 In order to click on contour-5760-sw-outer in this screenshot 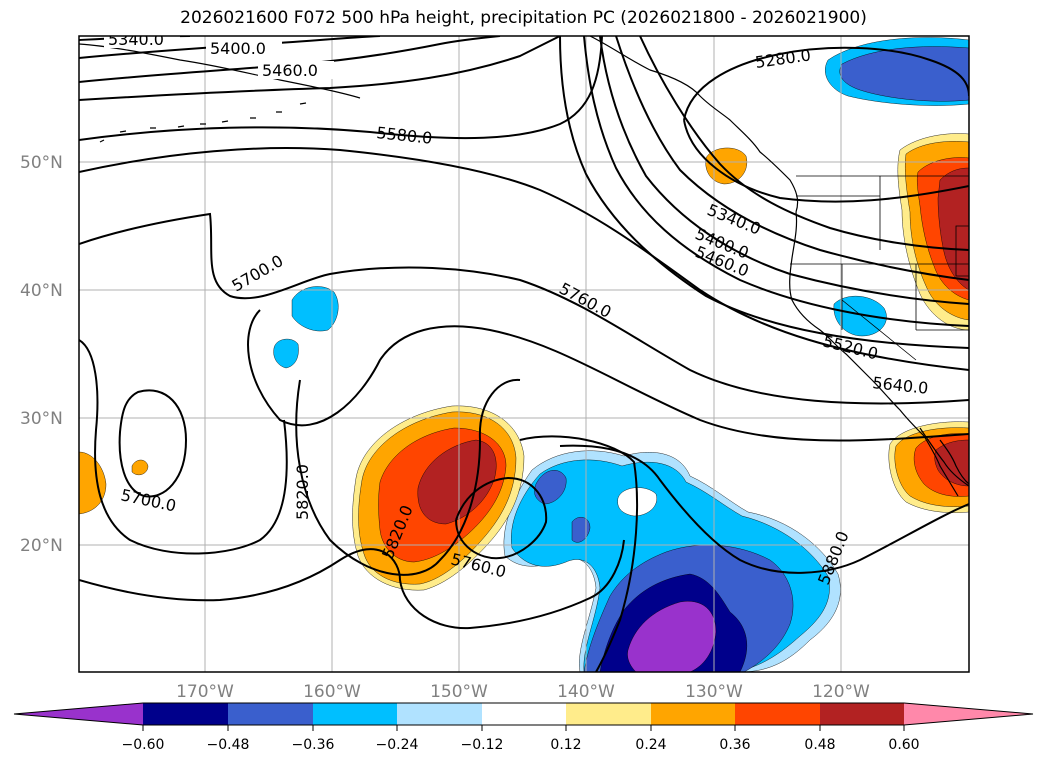, I will do `click(183, 447)`.